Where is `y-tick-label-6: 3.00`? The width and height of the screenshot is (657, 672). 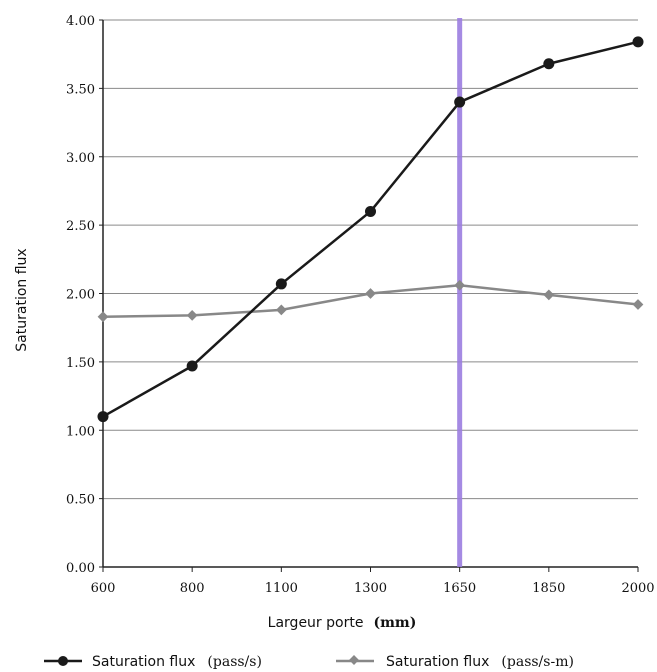 y-tick-label-6: 3.00 is located at coordinates (80, 158).